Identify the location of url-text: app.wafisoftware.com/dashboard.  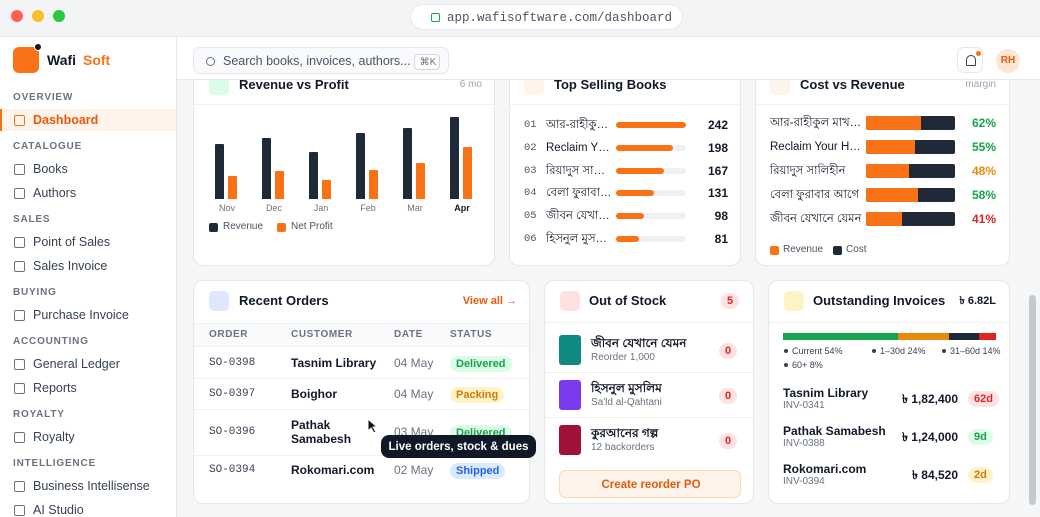
(560, 18).